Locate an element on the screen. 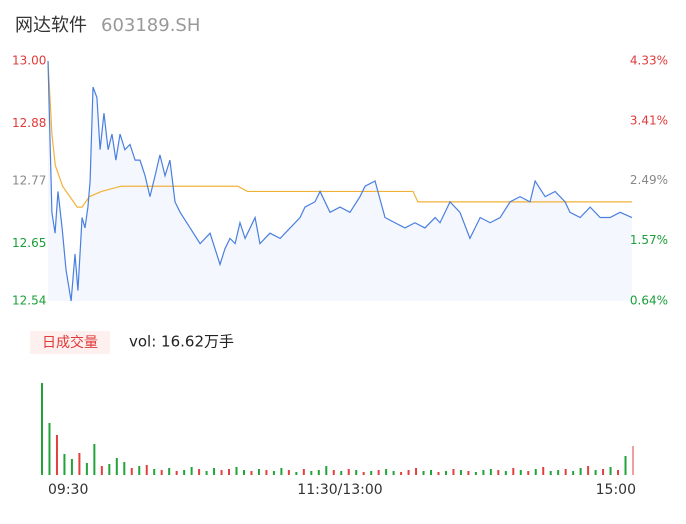 This screenshot has width=686, height=524. stock-name: 网达软件 is located at coordinates (51, 25).